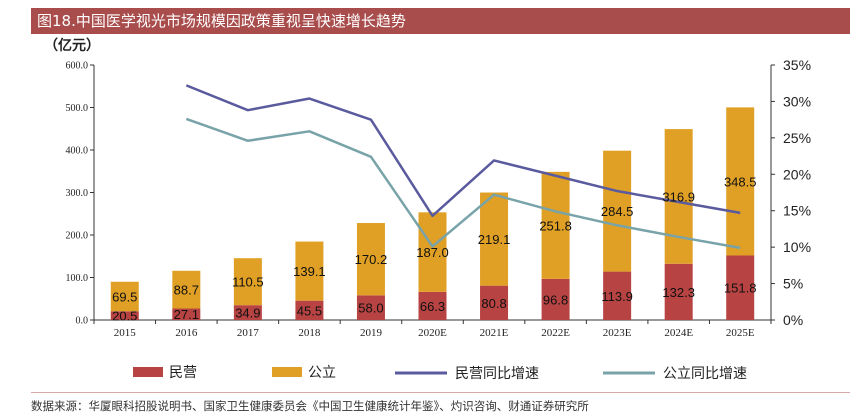 Image resolution: width=861 pixels, height=419 pixels. Describe the element at coordinates (432, 333) in the screenshot. I see `x-tick-label: 2020E` at that location.